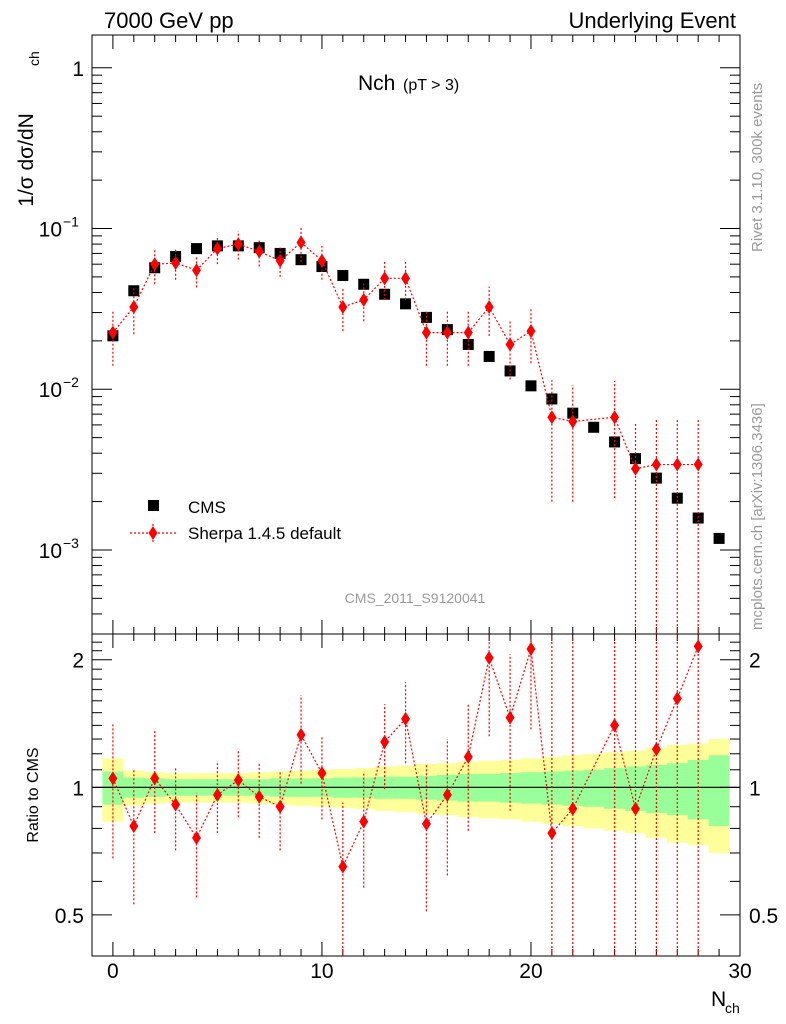 This screenshot has width=786, height=1024. I want to click on x-axis-label: N, so click(718, 999).